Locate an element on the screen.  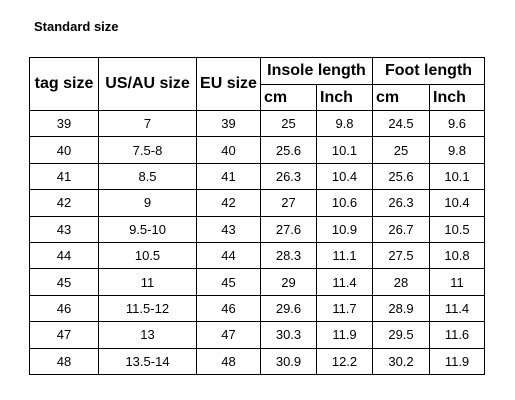
eu-size-cell: 45 is located at coordinates (228, 282).